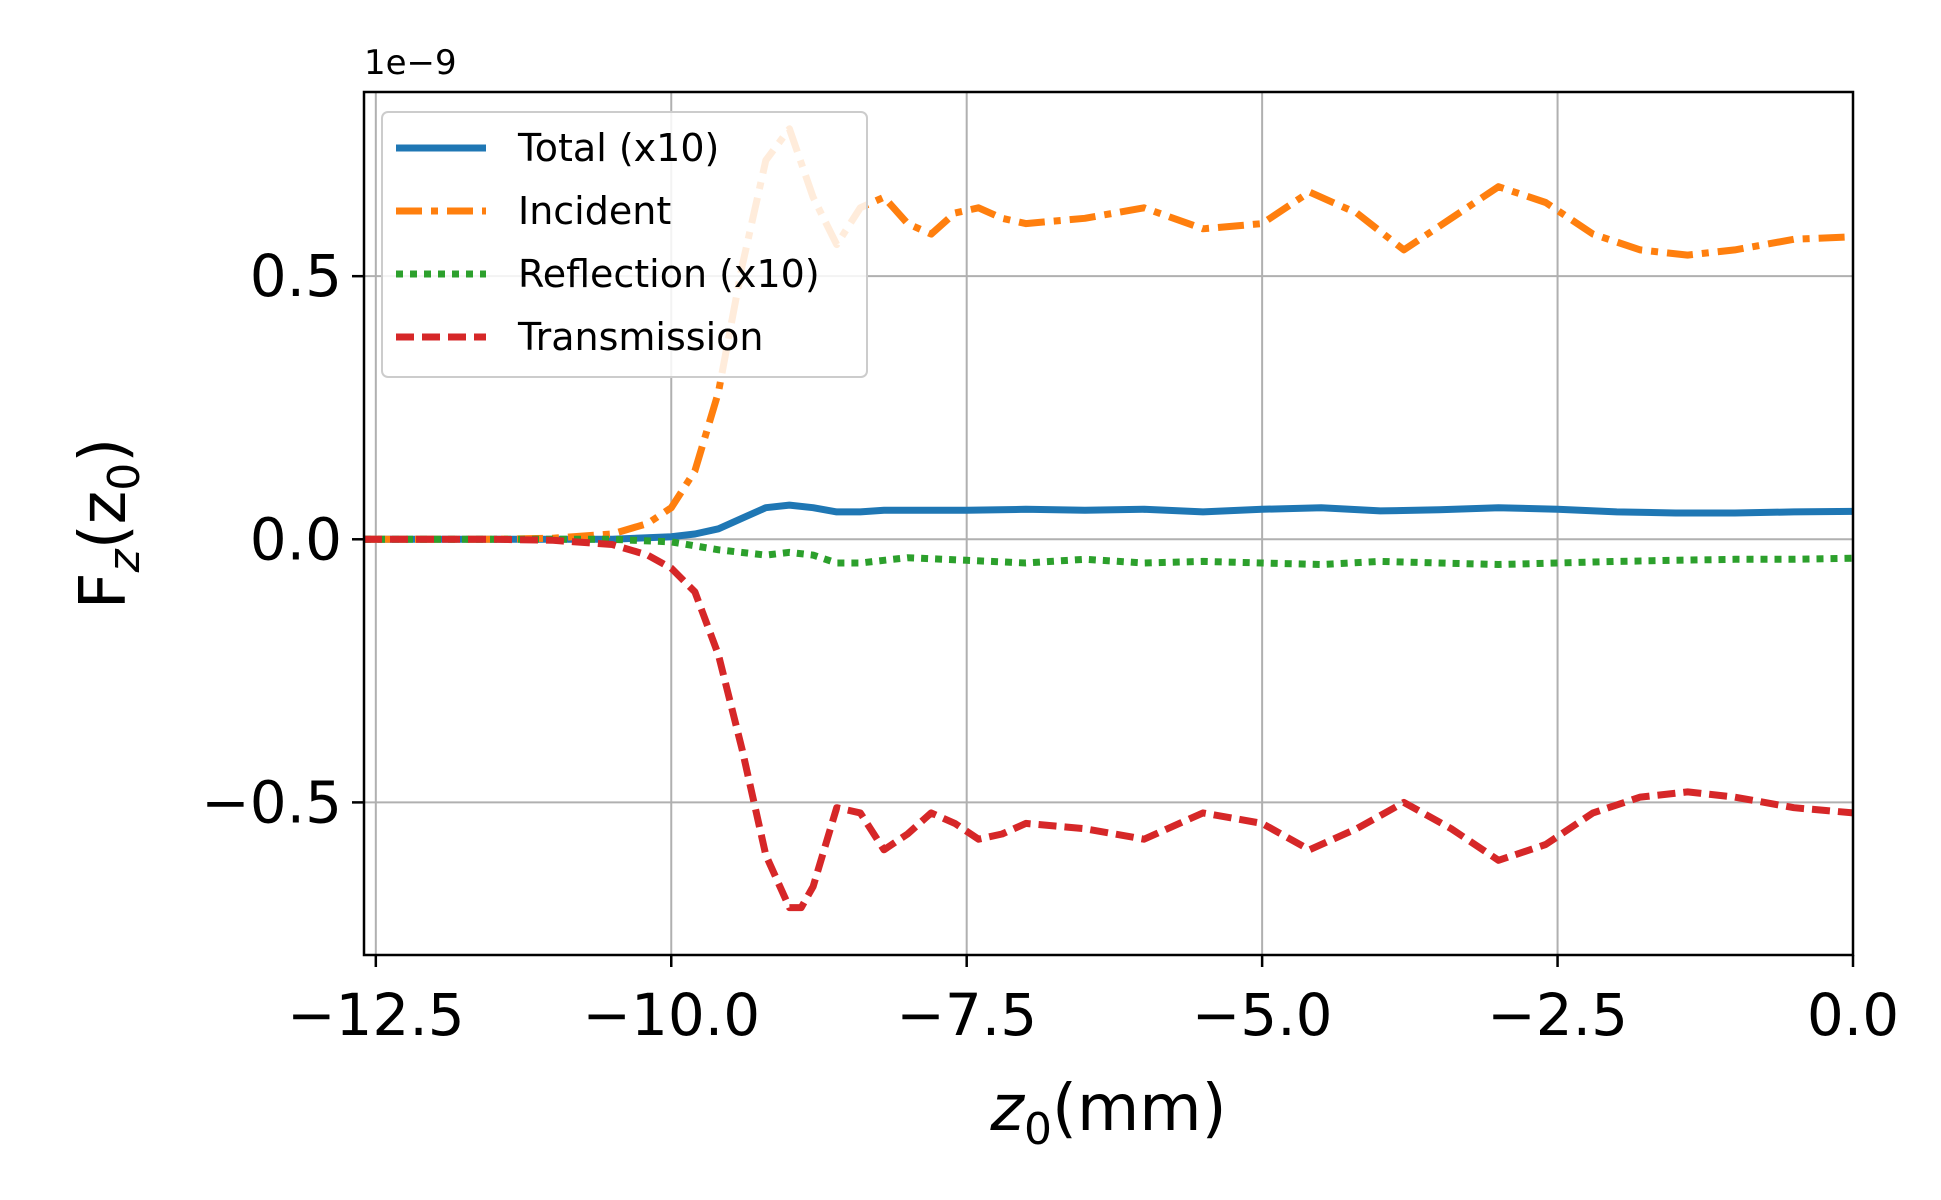 The height and width of the screenshot is (1200, 1941). I want to click on x-axis-label-subscript: 0, so click(1038, 1129).